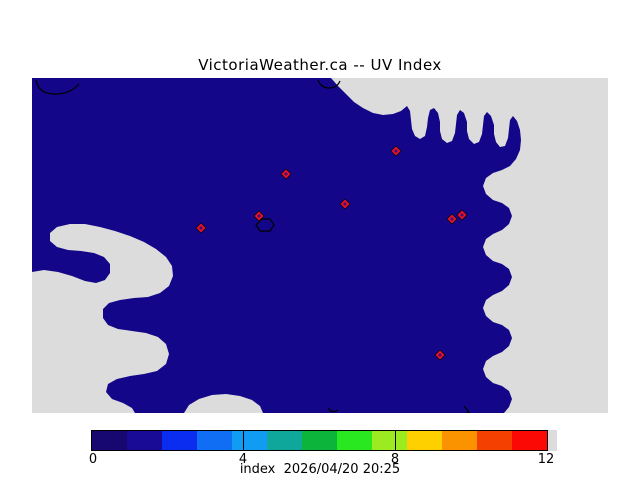 Image resolution: width=640 pixels, height=480 pixels. I want to click on colorbar-label-0: 0, so click(93, 459).